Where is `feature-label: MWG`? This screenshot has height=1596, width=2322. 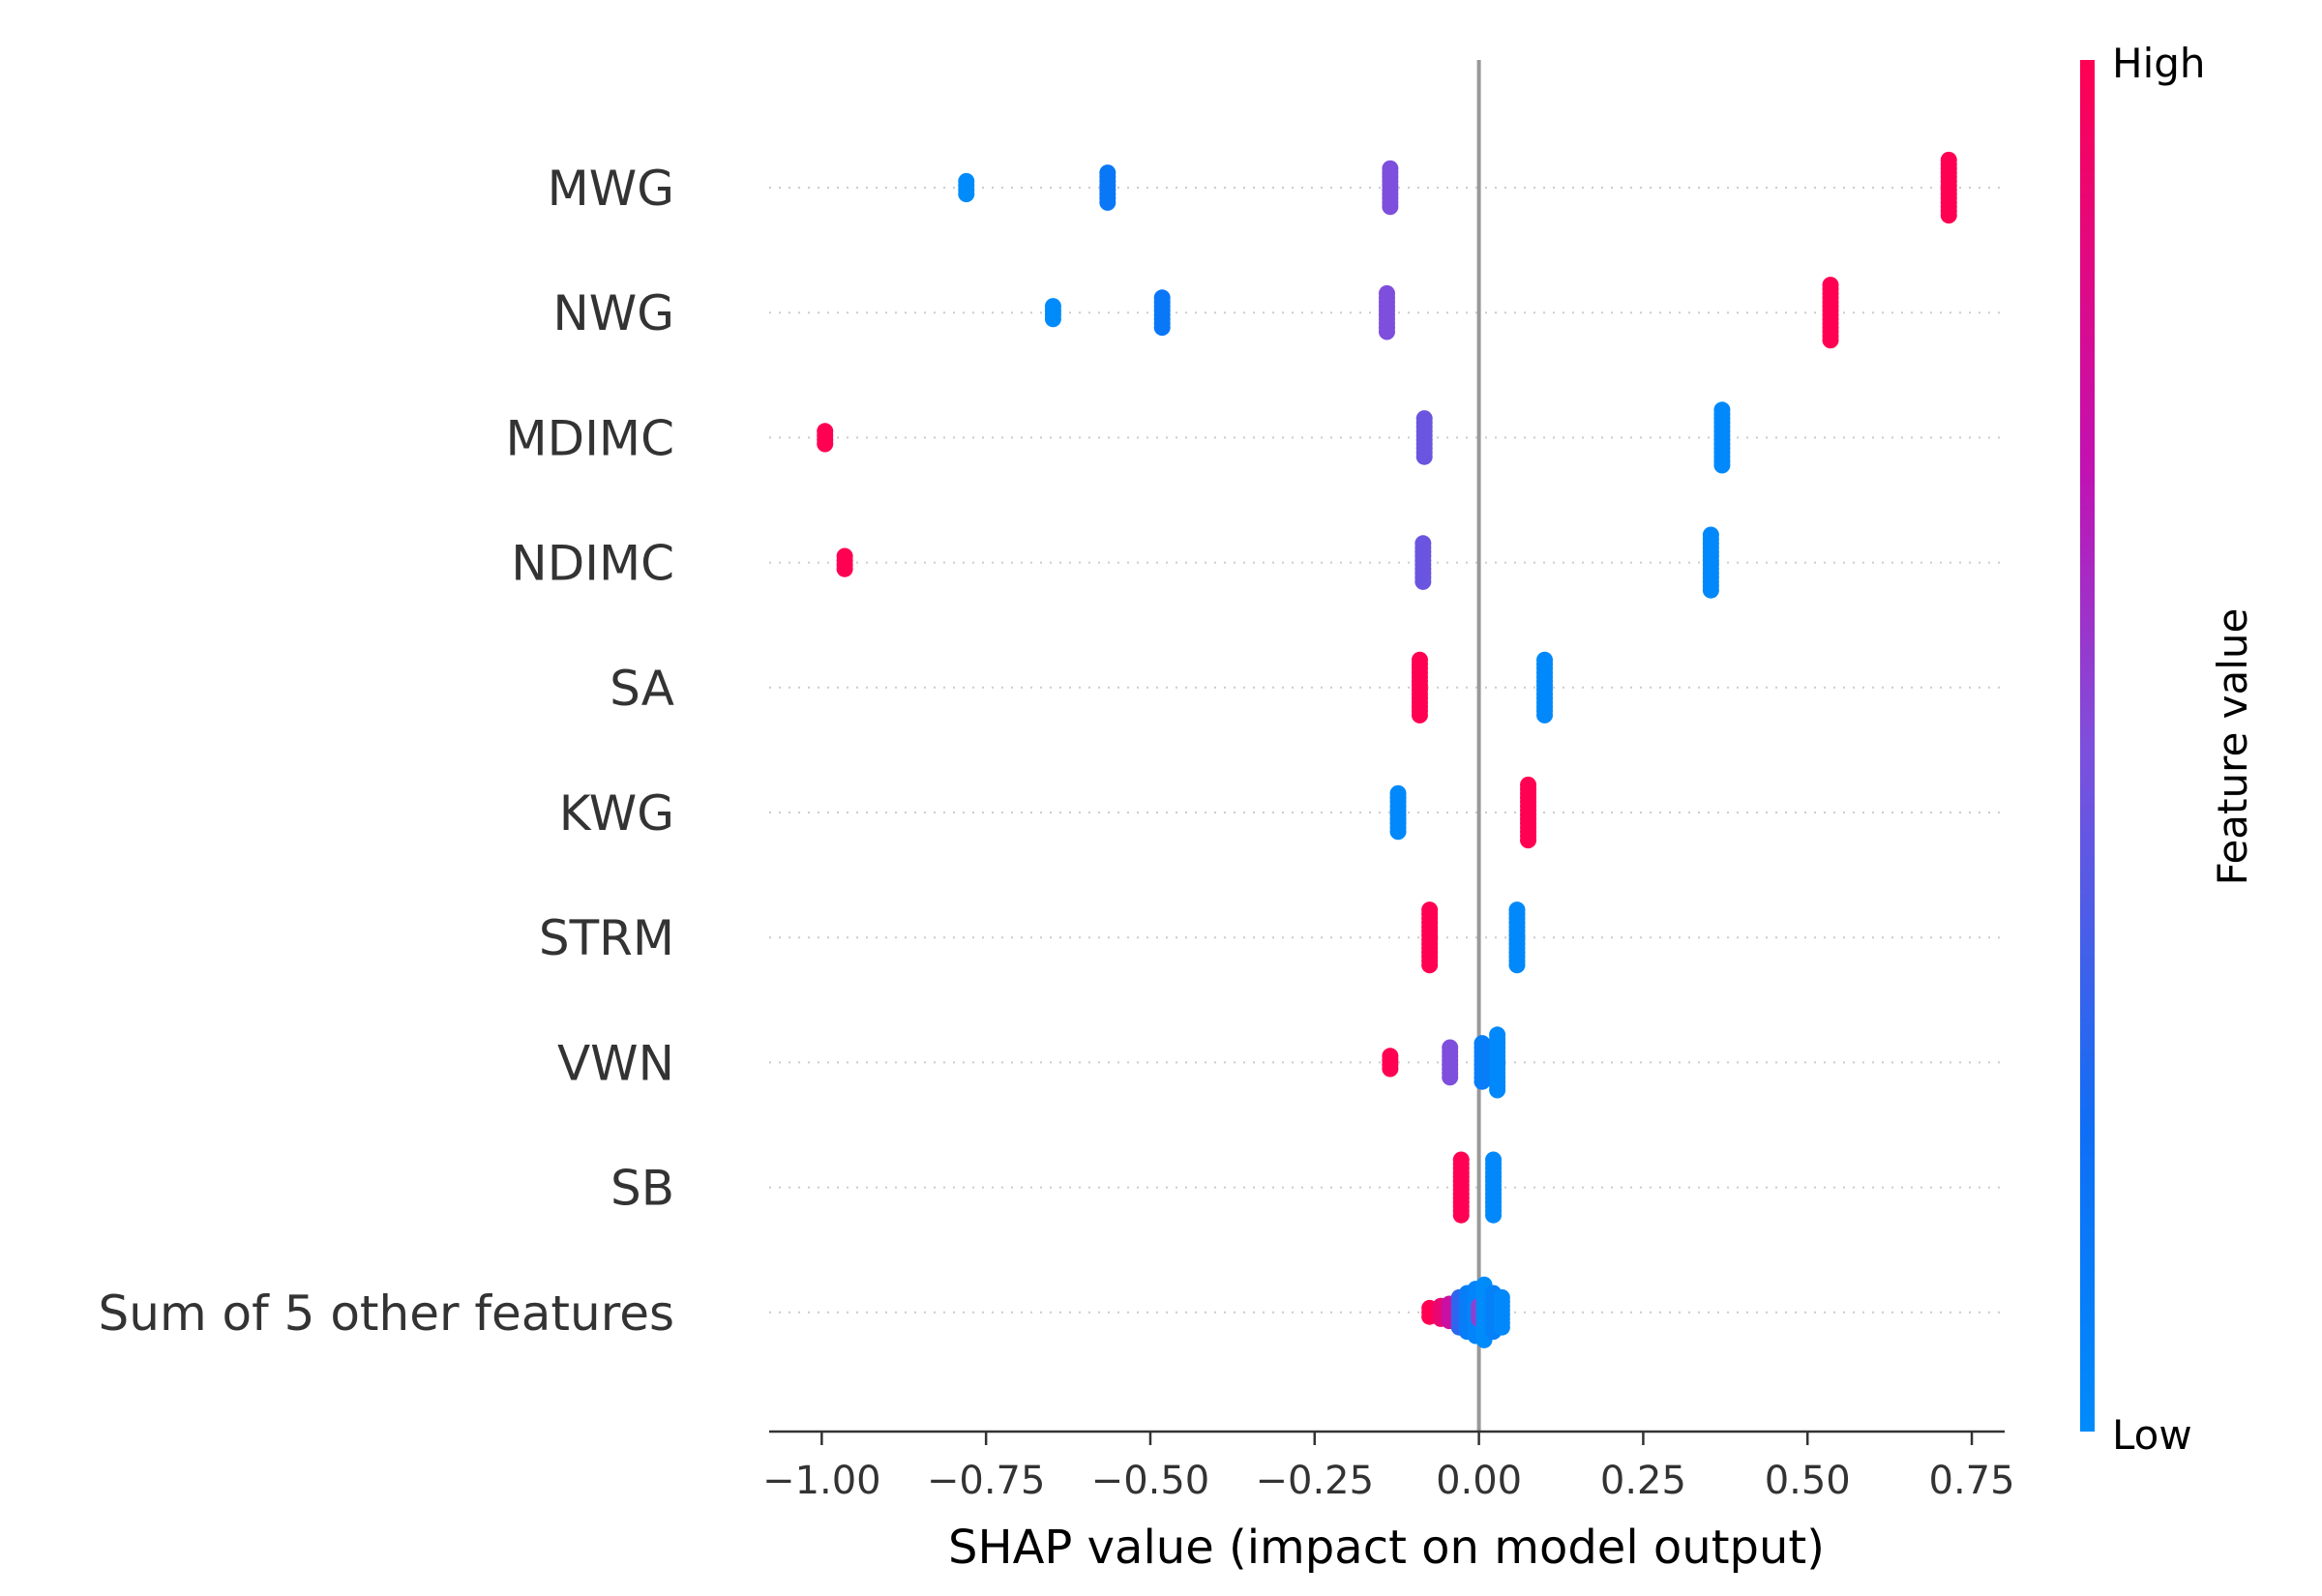 feature-label: MWG is located at coordinates (611, 189).